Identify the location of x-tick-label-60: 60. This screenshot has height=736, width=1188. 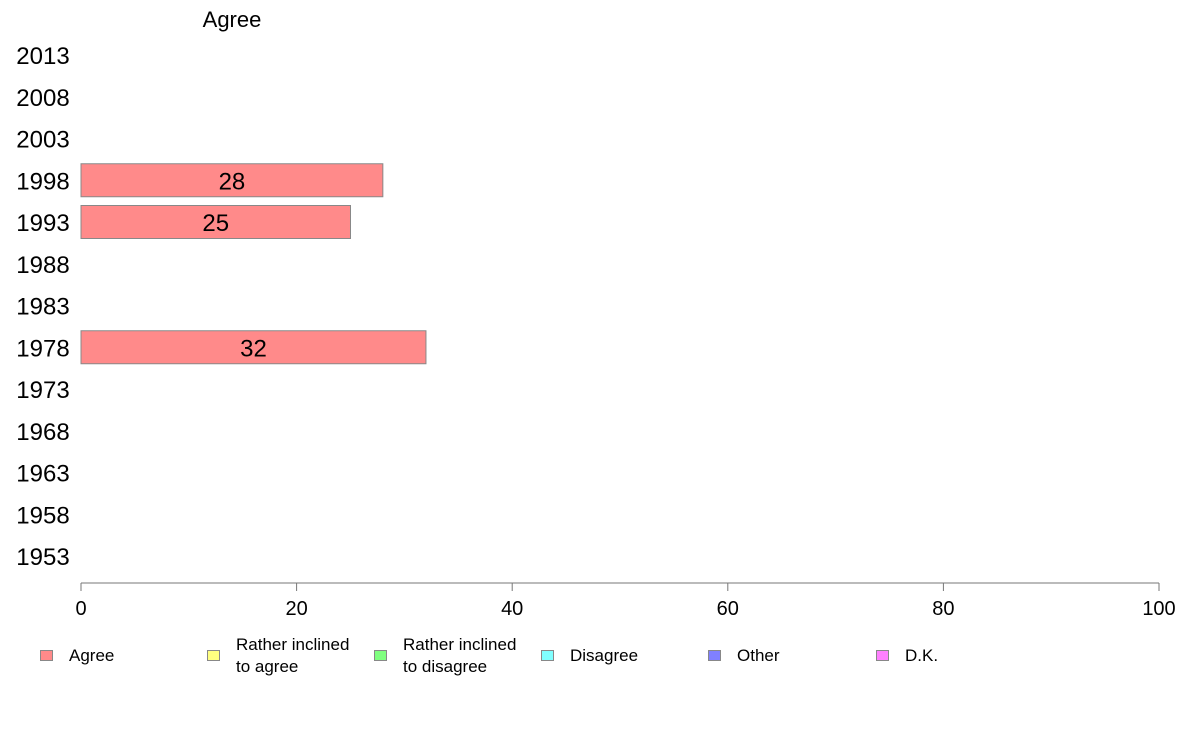
(728, 609).